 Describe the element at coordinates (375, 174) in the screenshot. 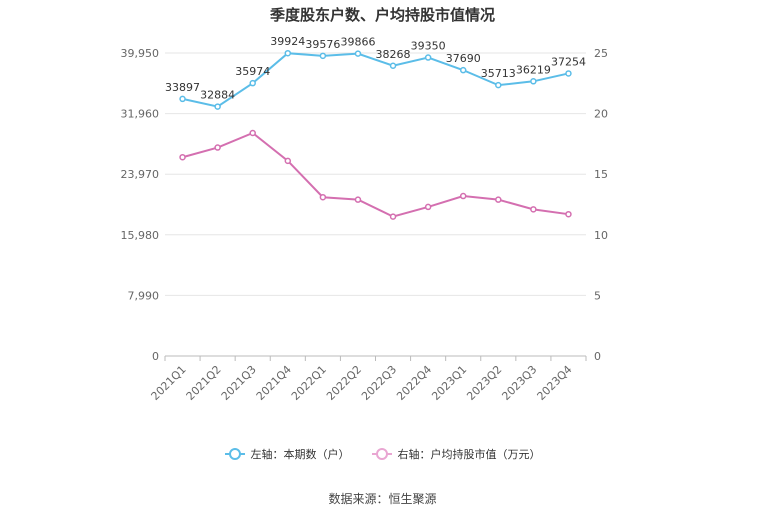

I see `series-line-right` at that location.